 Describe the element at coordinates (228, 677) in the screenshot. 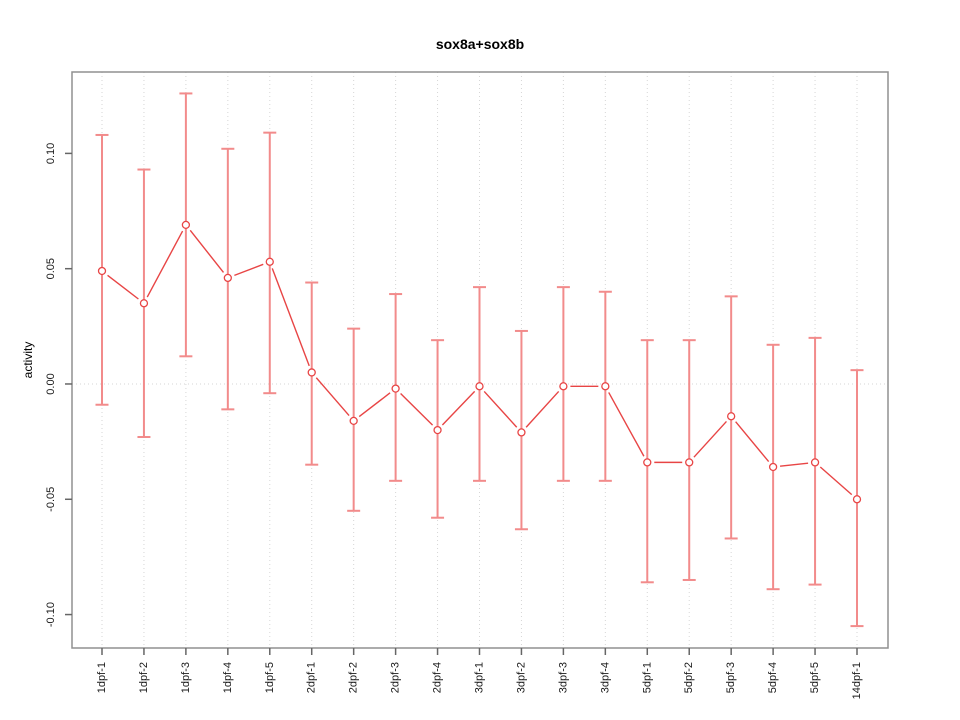

I see `x-tick-label: 1dpf-4` at that location.